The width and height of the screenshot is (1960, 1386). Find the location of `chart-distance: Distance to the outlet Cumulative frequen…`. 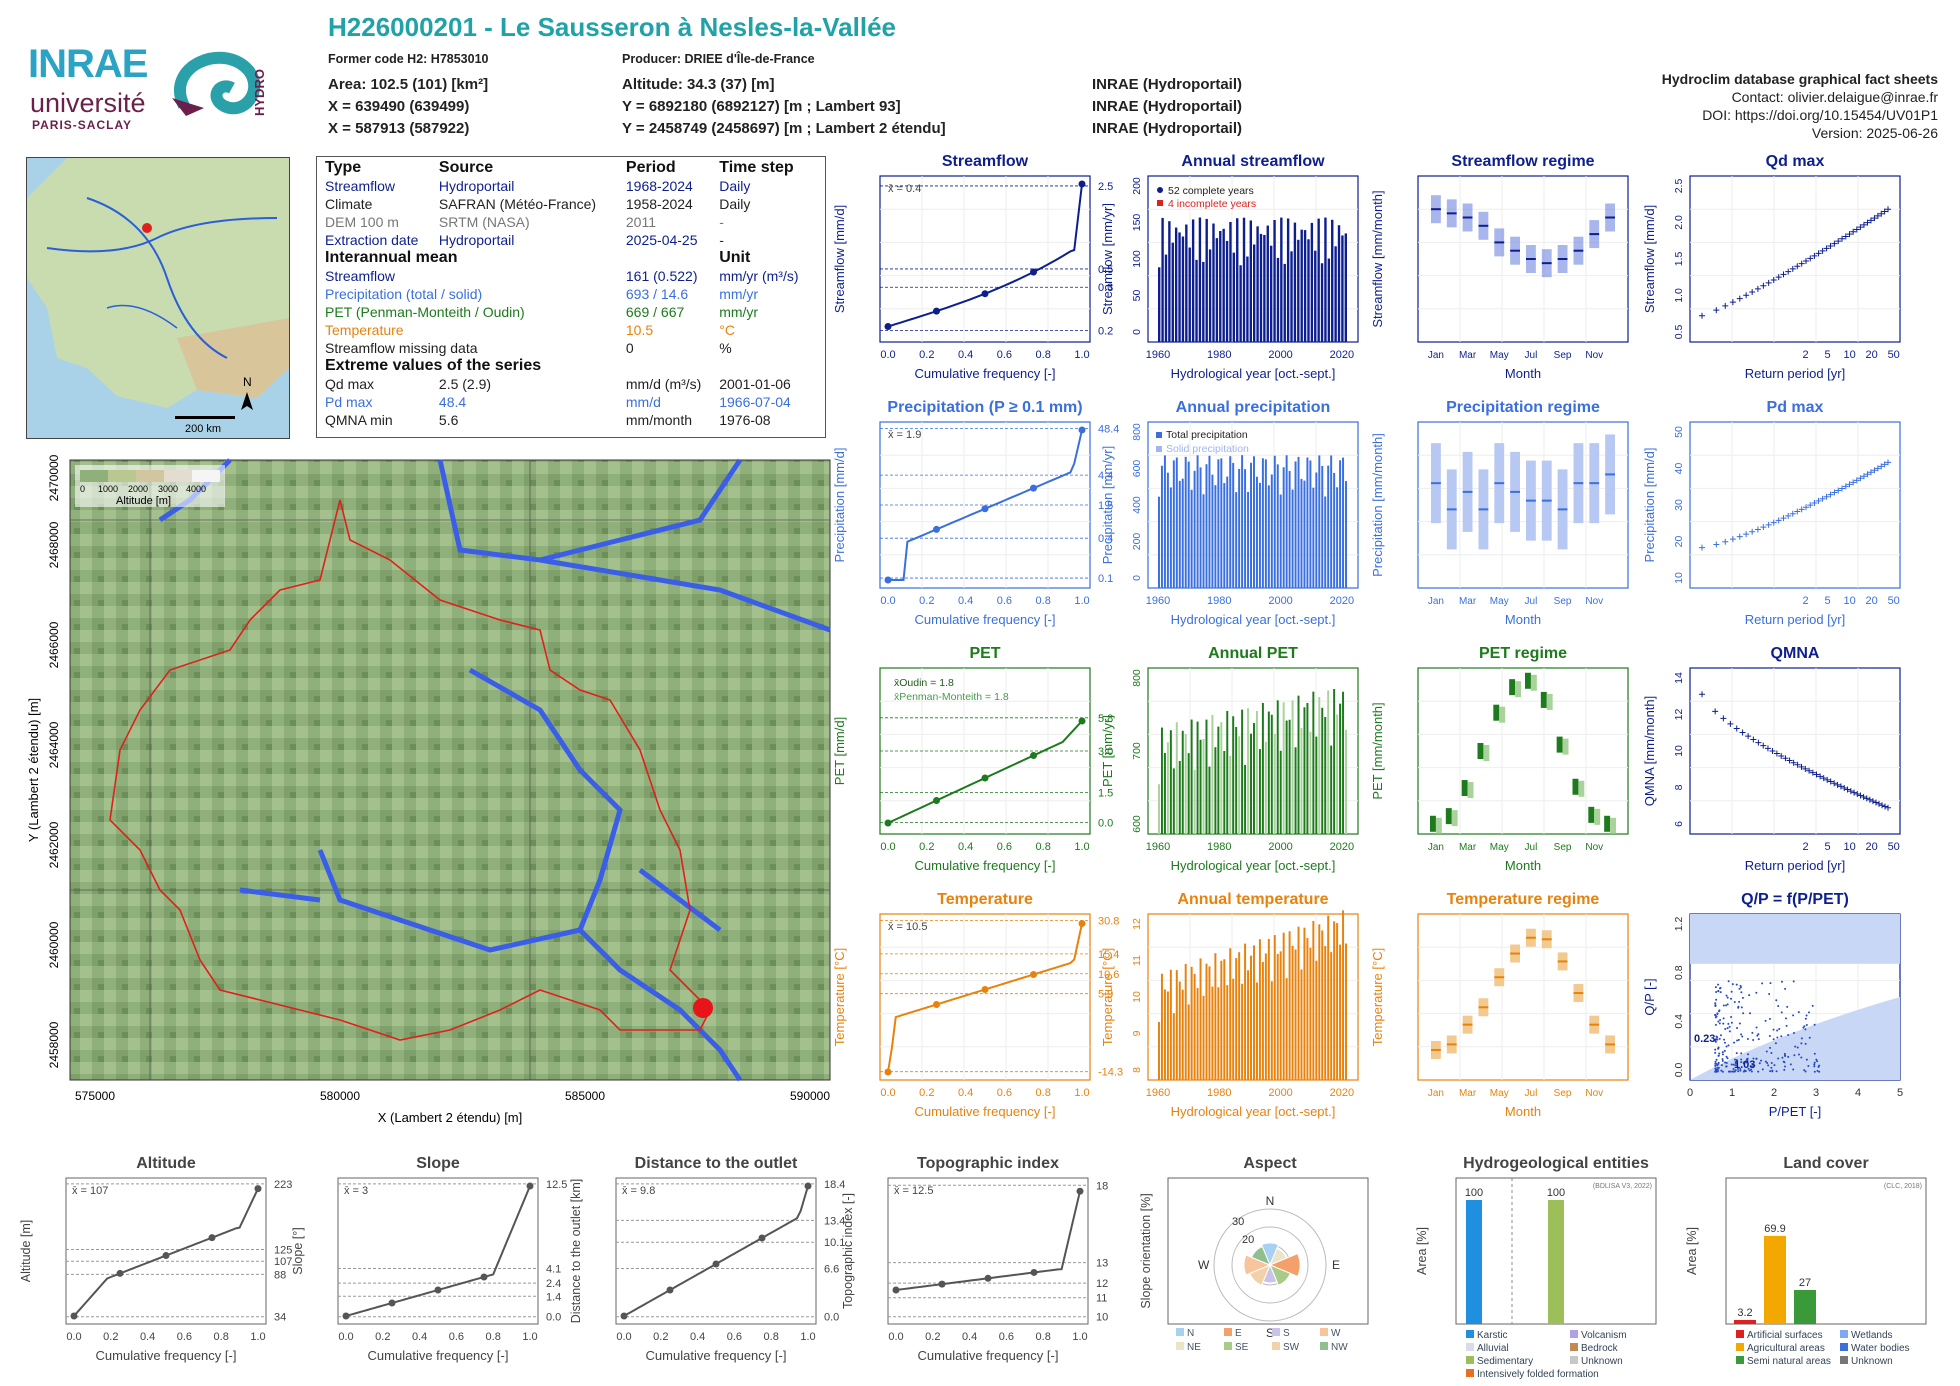

chart-distance: Distance to the outlet Cumulative frequen… is located at coordinates (707, 1259).